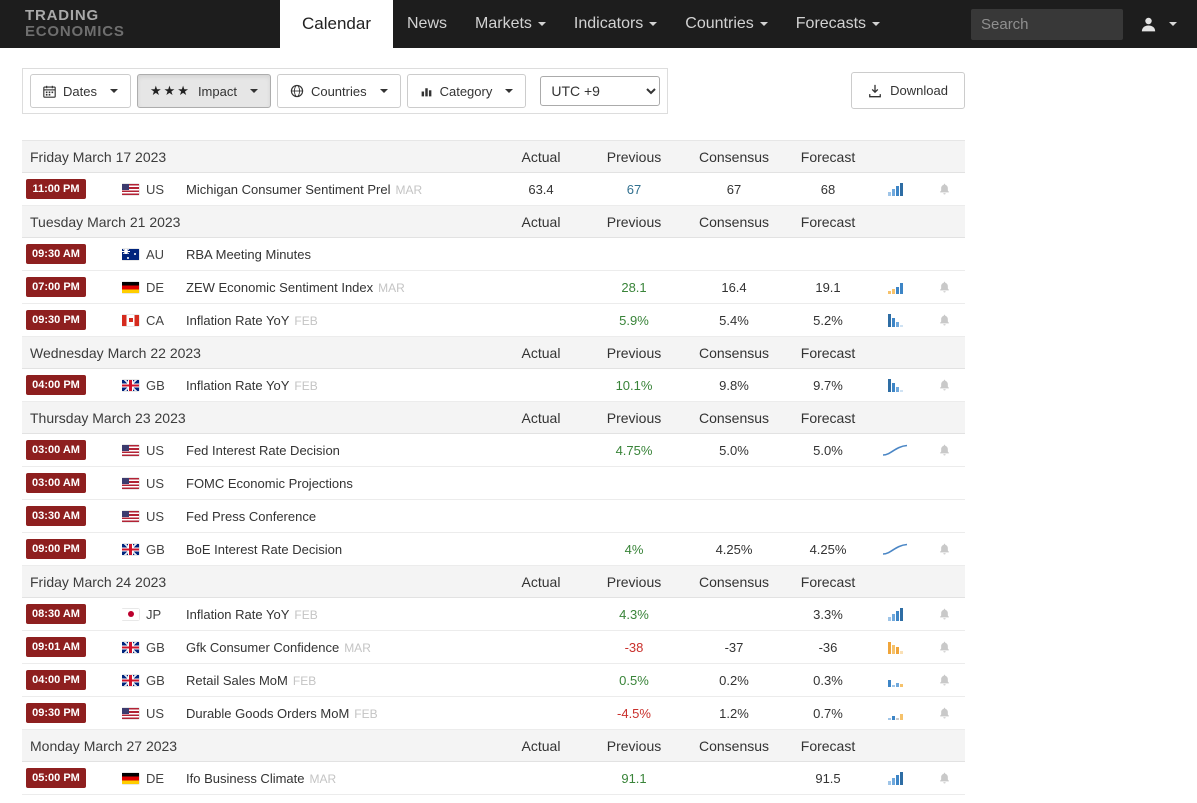  Describe the element at coordinates (493, 483) in the screenshot. I see `event-row: 03:00 AM US FOMC Economic Projections` at that location.